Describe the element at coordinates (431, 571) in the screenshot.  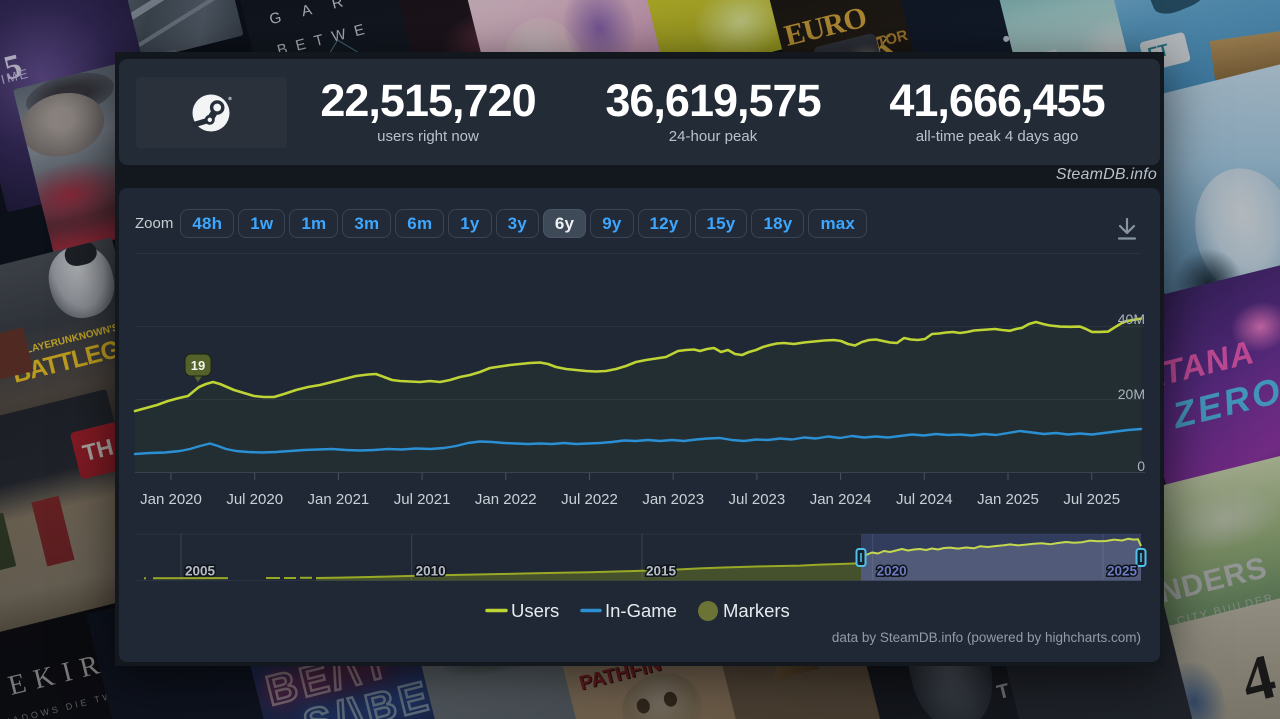
I see `svg-text: 2010` at that location.